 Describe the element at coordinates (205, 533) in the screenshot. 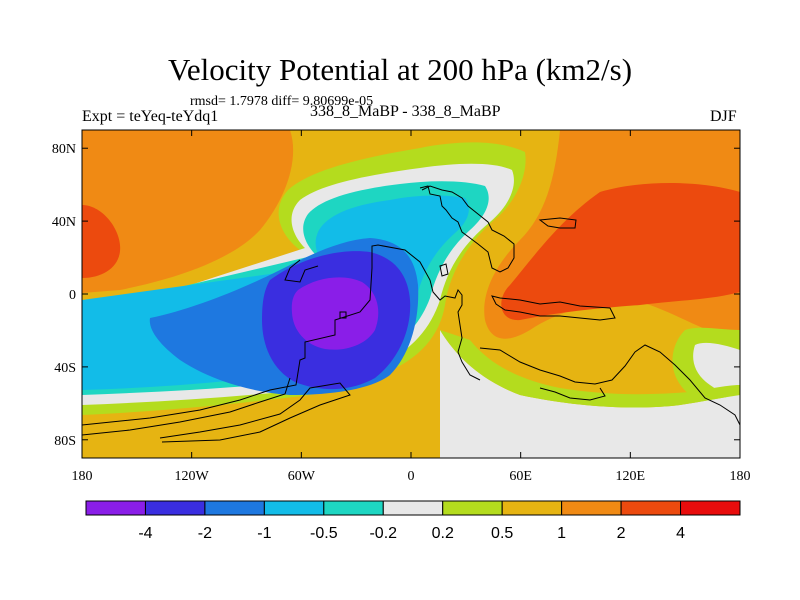

I see `colorbar-label: -2` at that location.